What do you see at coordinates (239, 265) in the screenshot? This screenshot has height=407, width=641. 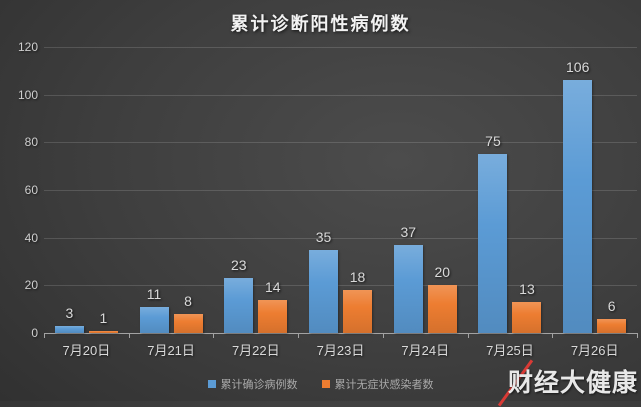 I see `bar-value-label: 23` at bounding box center [239, 265].